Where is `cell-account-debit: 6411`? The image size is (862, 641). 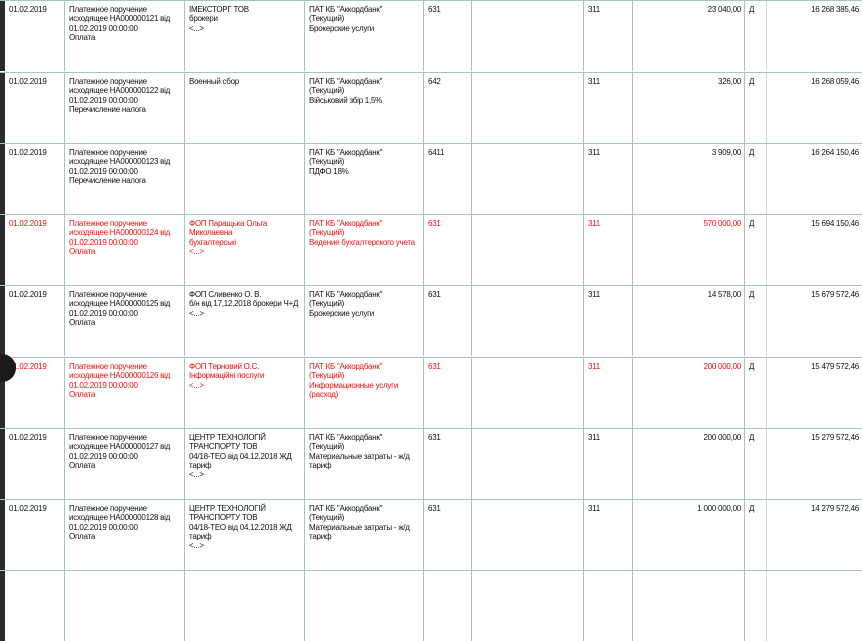 cell-account-debit: 6411 is located at coordinates (448, 179).